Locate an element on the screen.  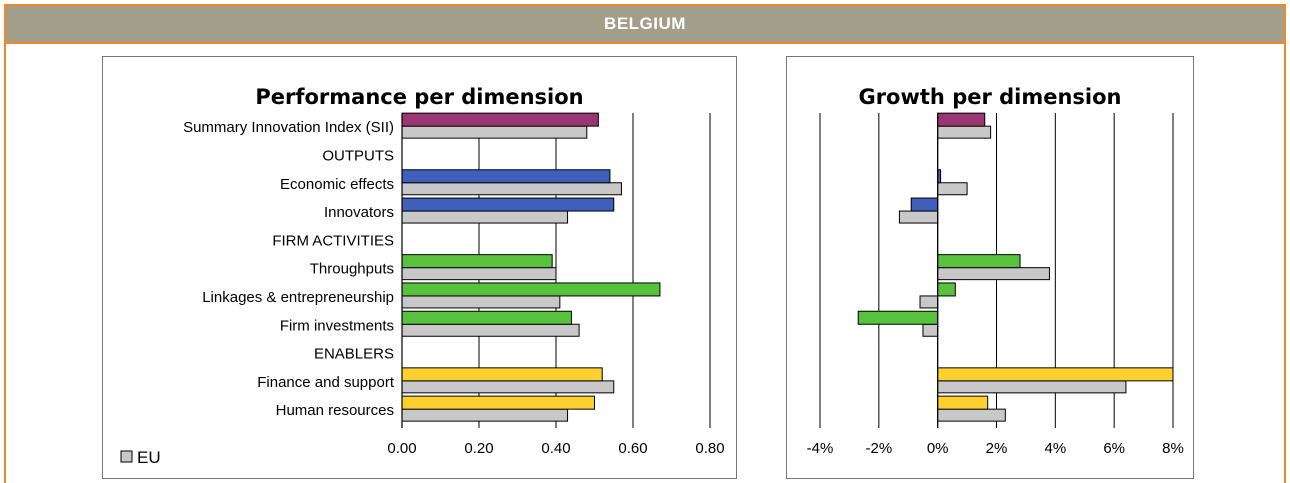
x-tick-label: 4% is located at coordinates (1055, 448).